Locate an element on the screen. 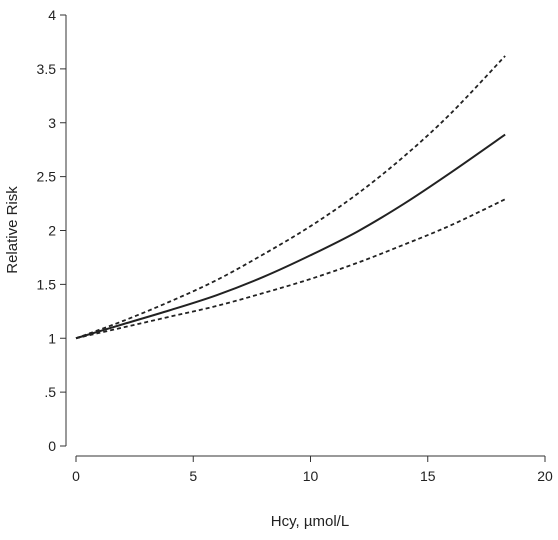  x-axis-title: Hcy, µmol/L is located at coordinates (310, 521).